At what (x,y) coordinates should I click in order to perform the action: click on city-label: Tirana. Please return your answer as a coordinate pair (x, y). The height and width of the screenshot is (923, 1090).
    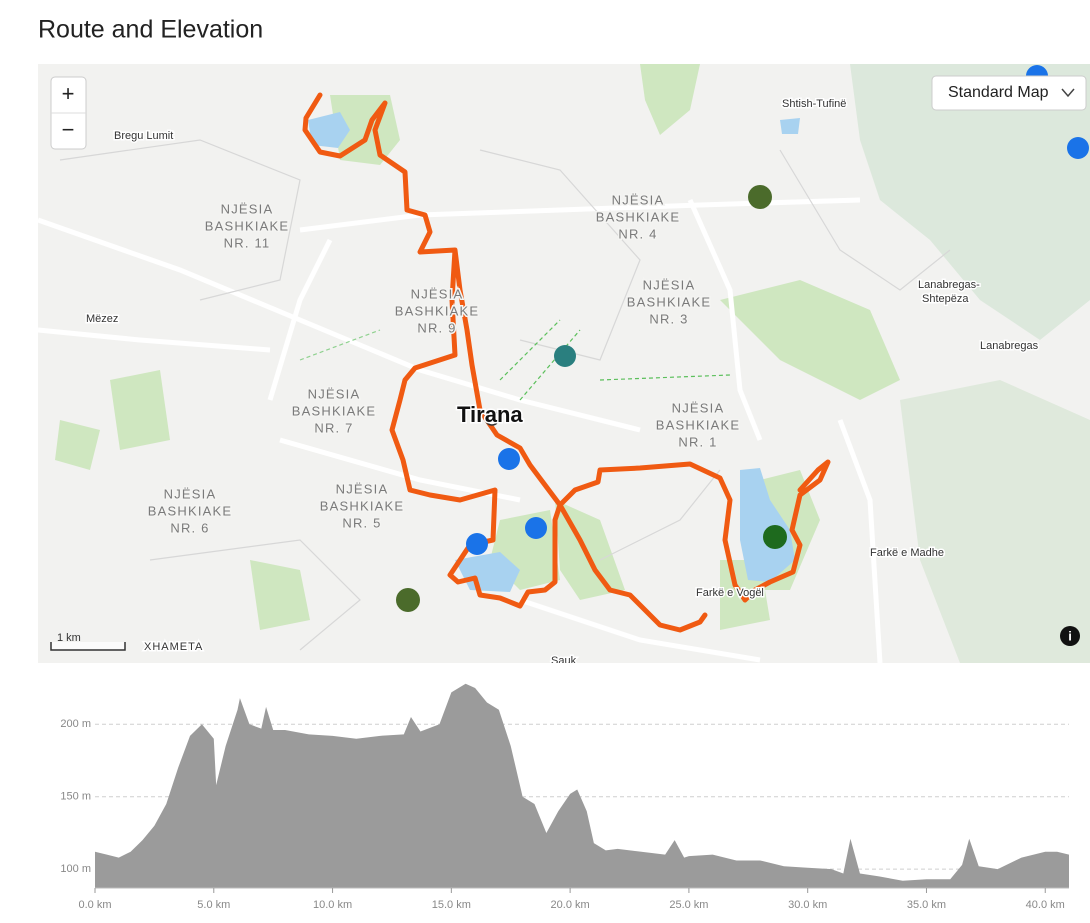
    Looking at the image, I should click on (490, 414).